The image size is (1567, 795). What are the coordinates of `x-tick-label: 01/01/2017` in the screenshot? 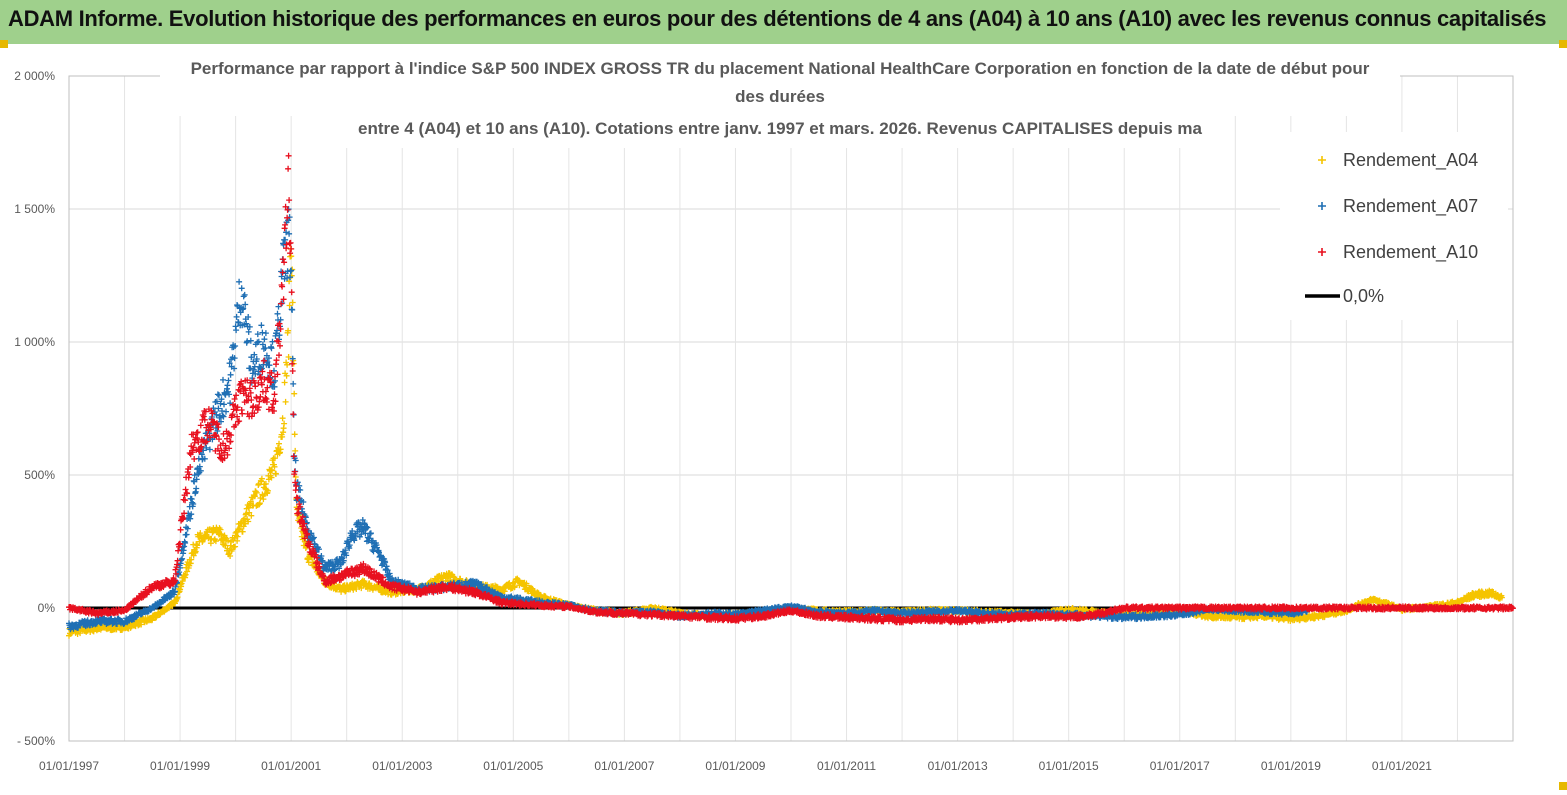 It's located at (1180, 766).